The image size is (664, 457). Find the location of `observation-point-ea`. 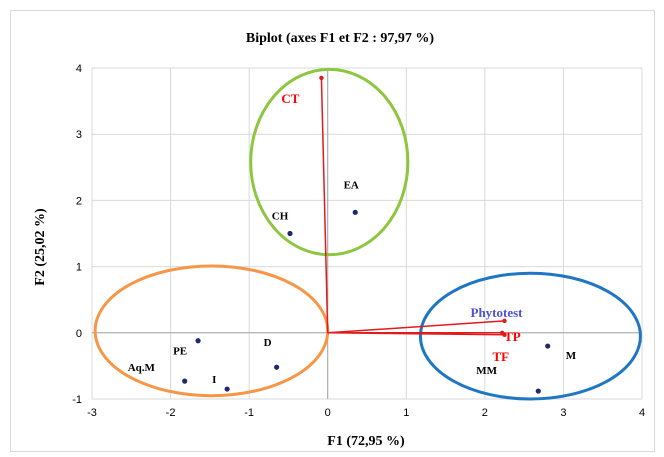

observation-point-ea is located at coordinates (355, 212).